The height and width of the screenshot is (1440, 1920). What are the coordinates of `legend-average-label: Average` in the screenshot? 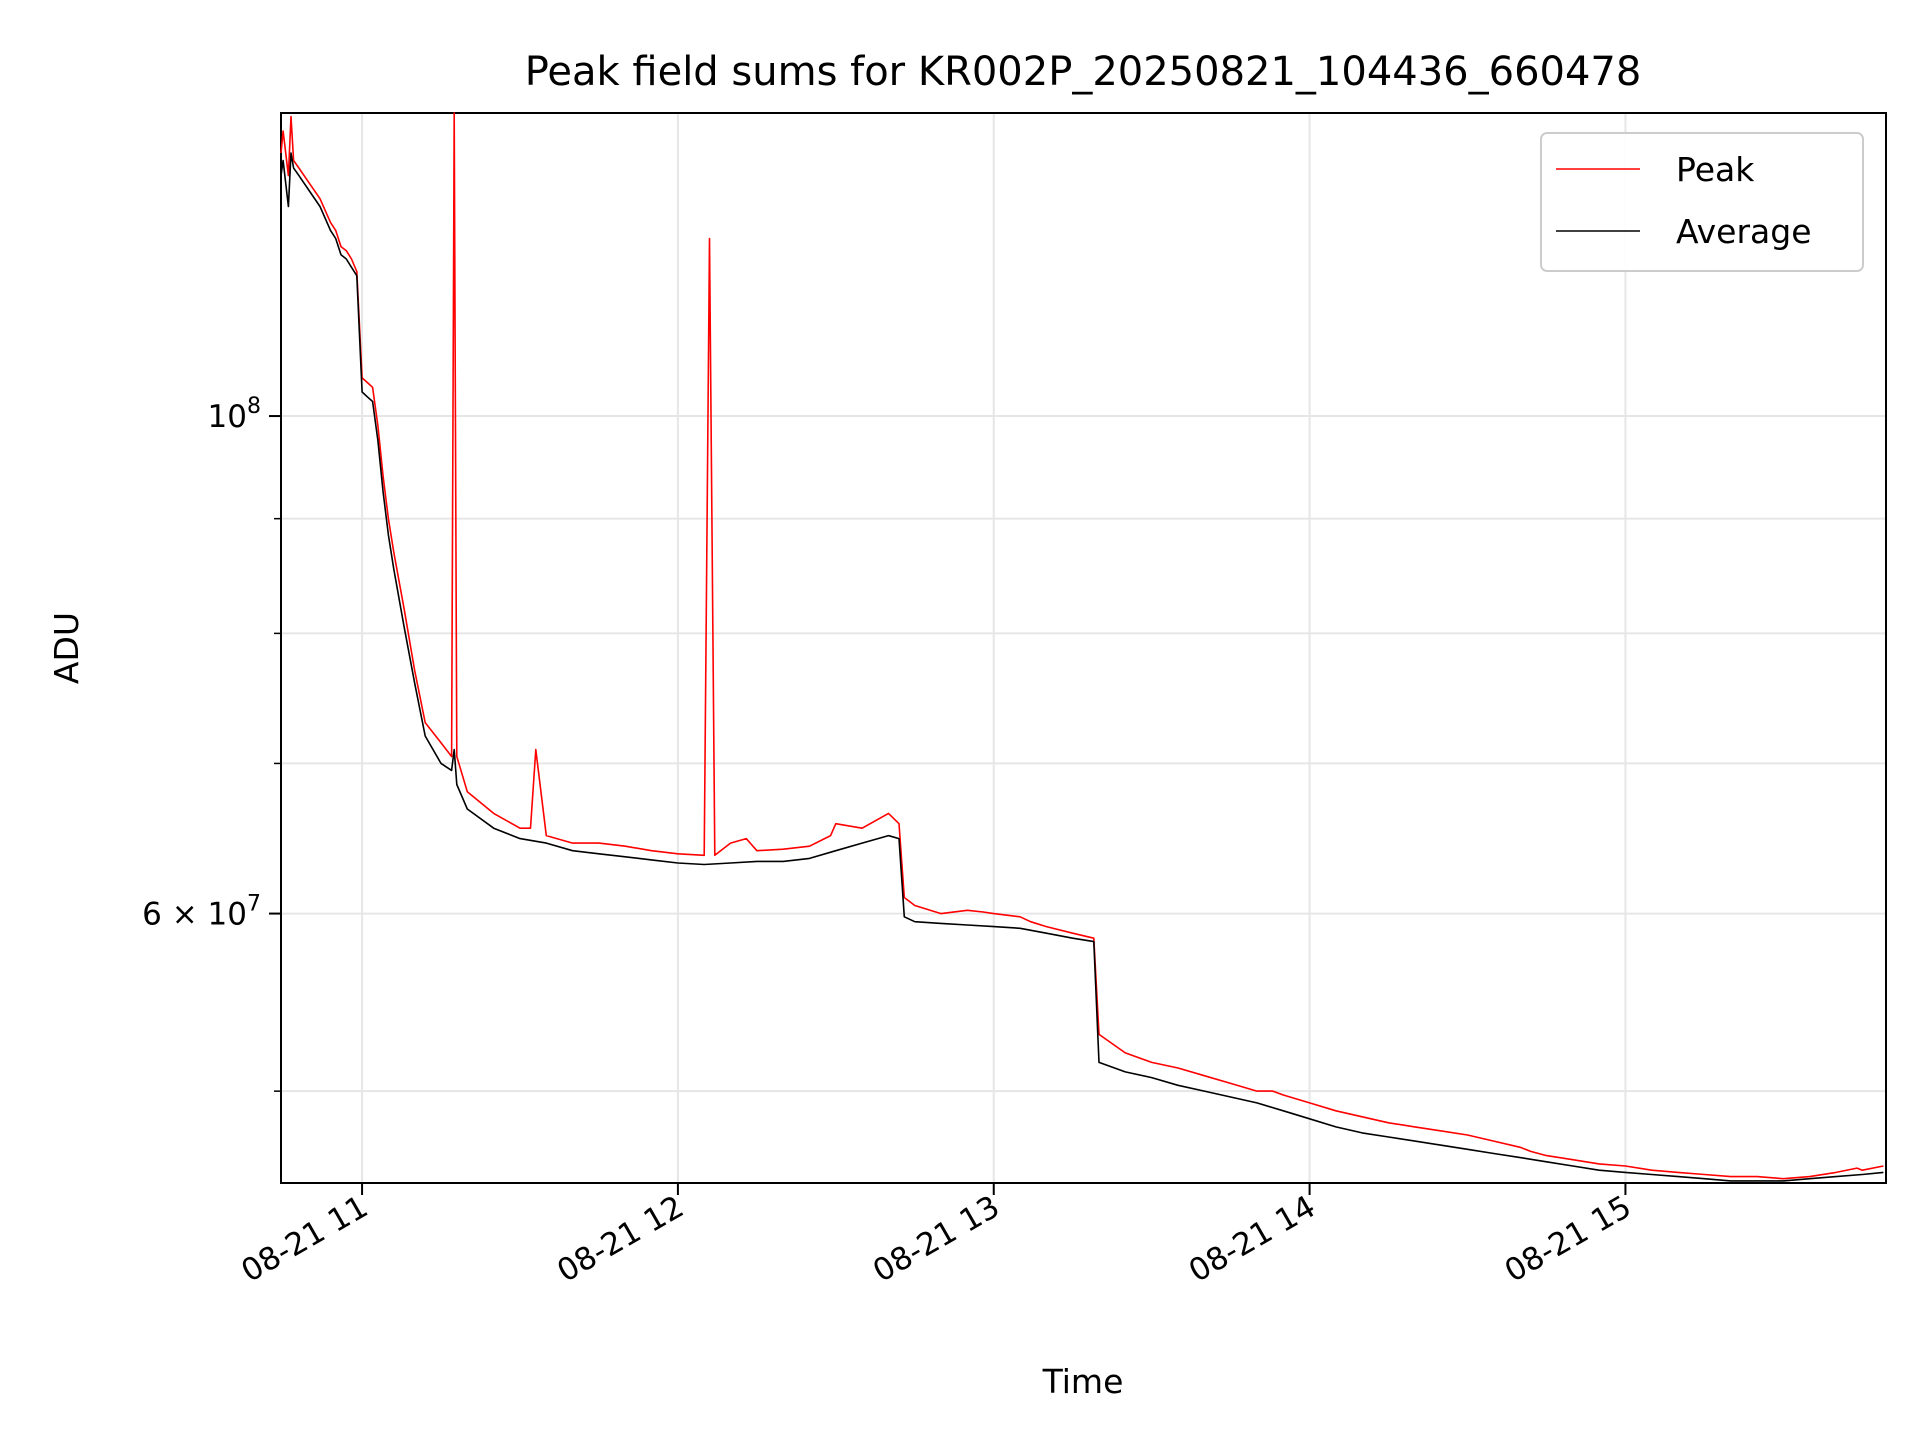 It's located at (1744, 231).